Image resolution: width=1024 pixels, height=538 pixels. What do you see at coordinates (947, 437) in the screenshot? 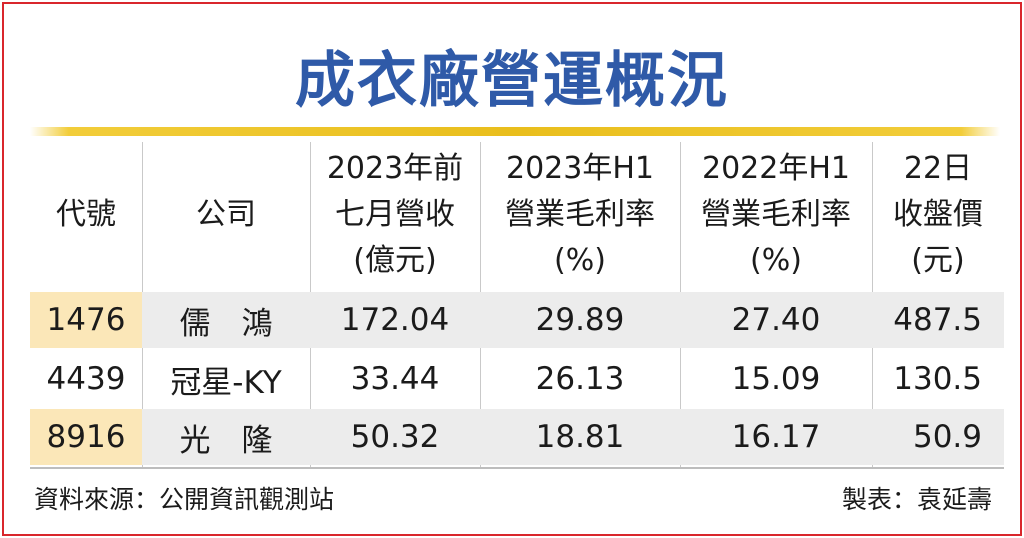
I see `cell-close-price: 50.9` at bounding box center [947, 437].